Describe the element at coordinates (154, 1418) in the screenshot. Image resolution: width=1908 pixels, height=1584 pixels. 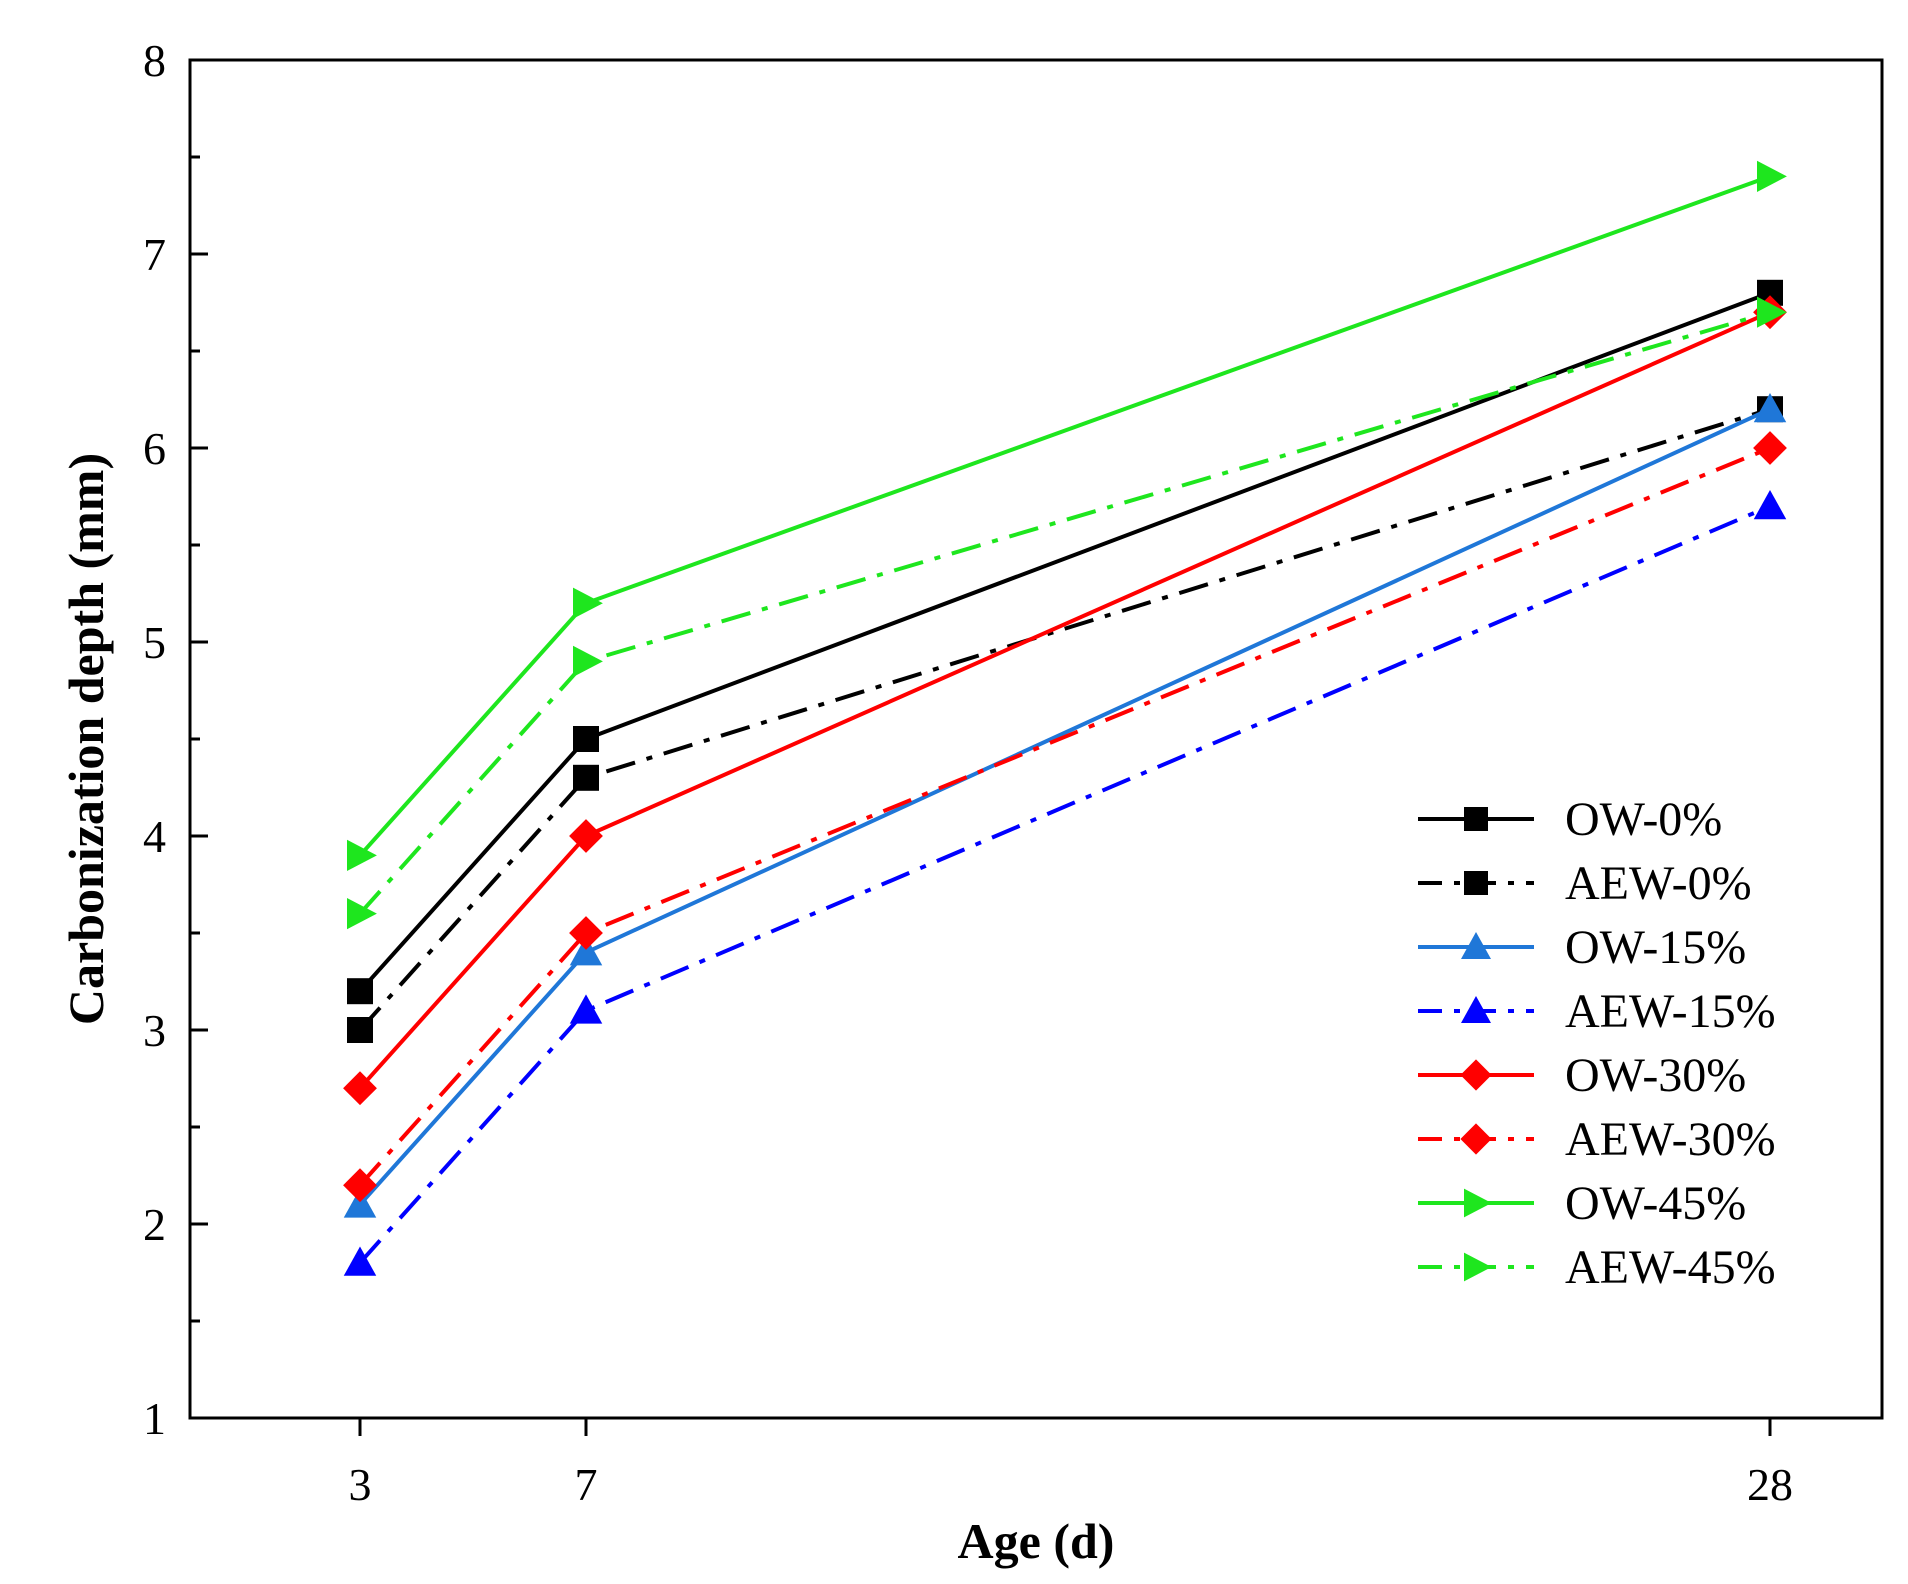
I see `y-tick-label: 1` at that location.